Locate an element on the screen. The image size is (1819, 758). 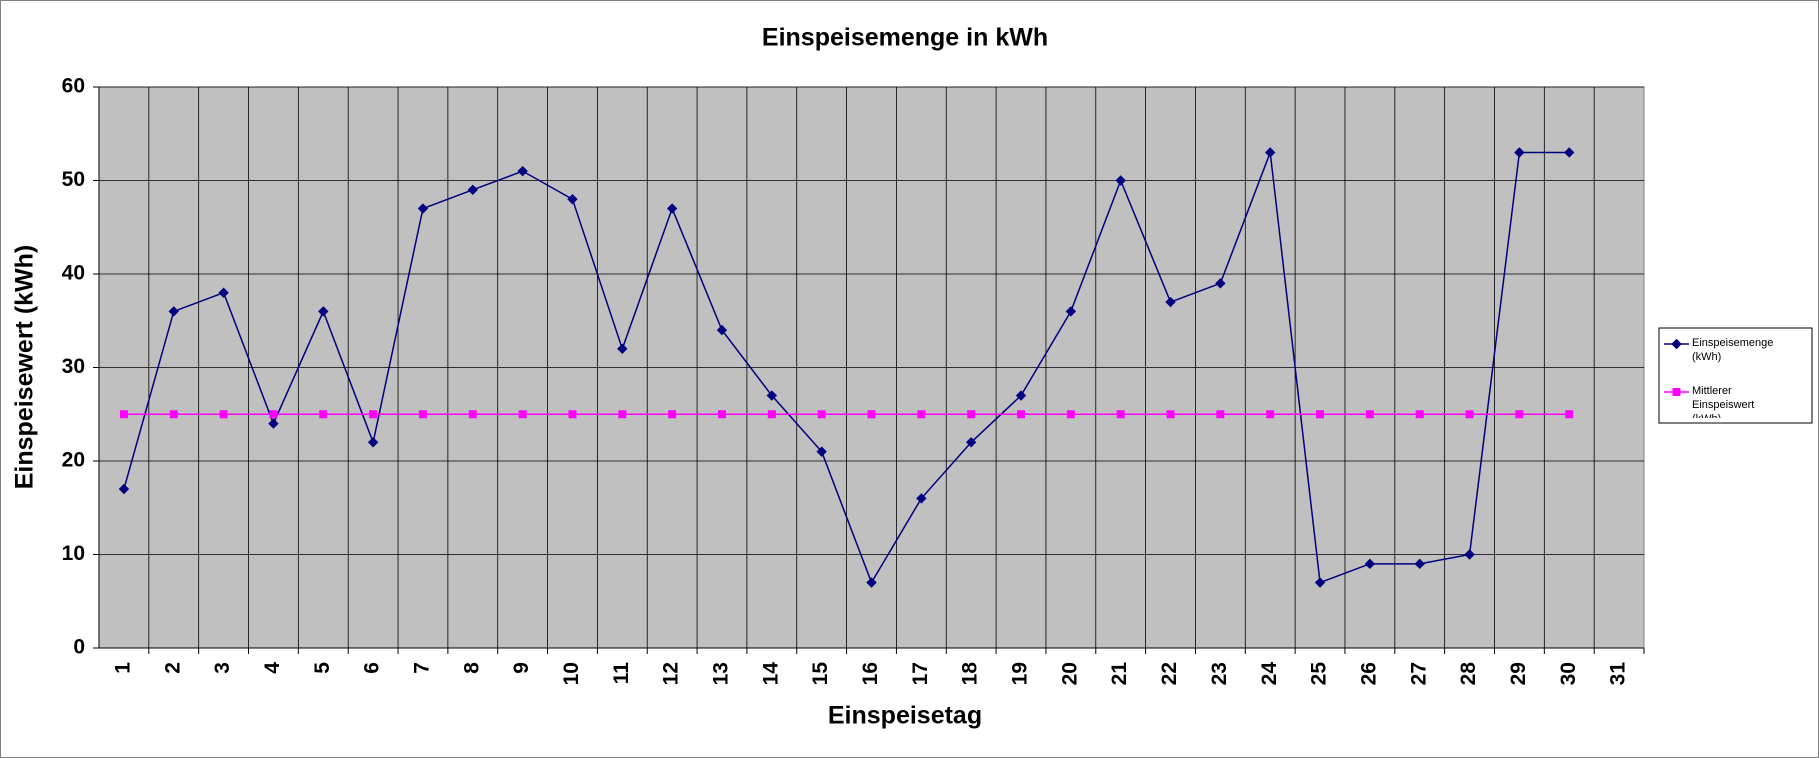
y-tick-label: 20 is located at coordinates (73, 460).